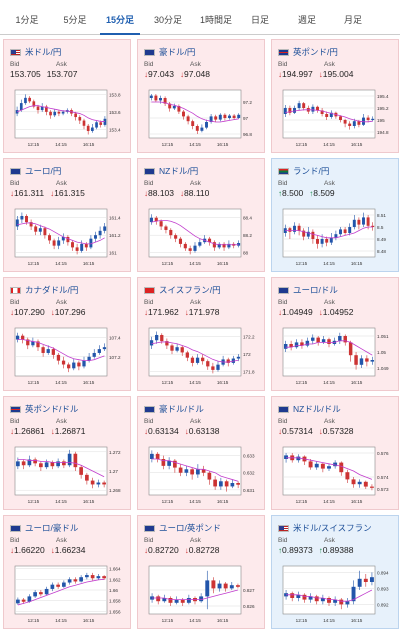 The height and width of the screenshot is (629, 400). I want to click on up-arrow-icon: ↑, so click(320, 550).